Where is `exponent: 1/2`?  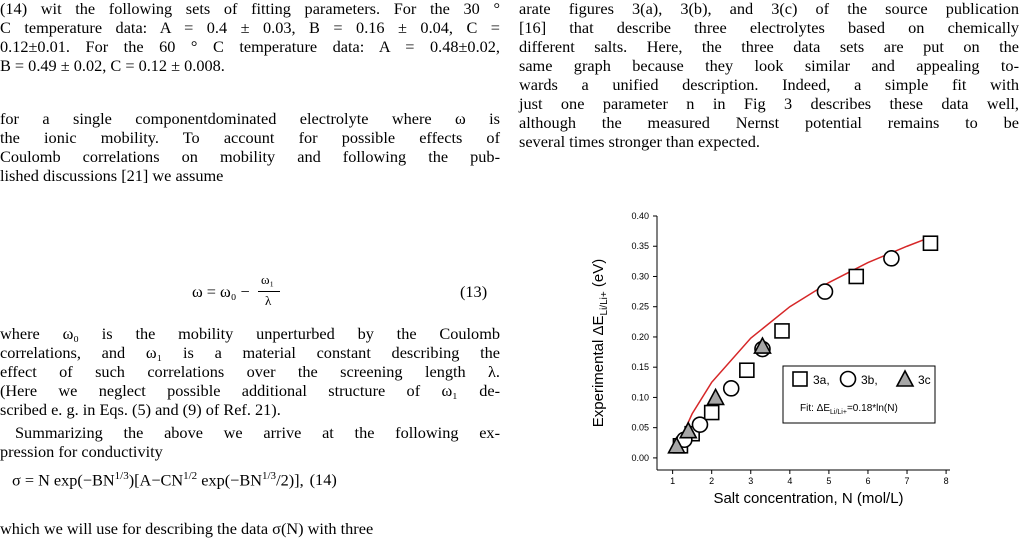
exponent: 1/2 is located at coordinates (190, 476).